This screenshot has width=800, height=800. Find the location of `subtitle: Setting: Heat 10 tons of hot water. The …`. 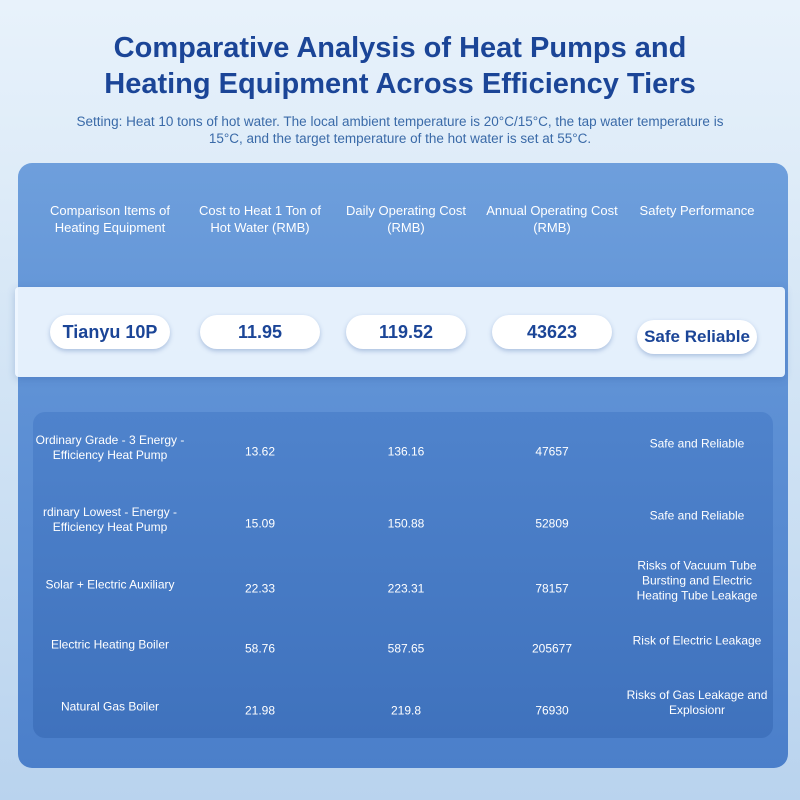

subtitle: Setting: Heat 10 tons of hot water. The … is located at coordinates (400, 130).